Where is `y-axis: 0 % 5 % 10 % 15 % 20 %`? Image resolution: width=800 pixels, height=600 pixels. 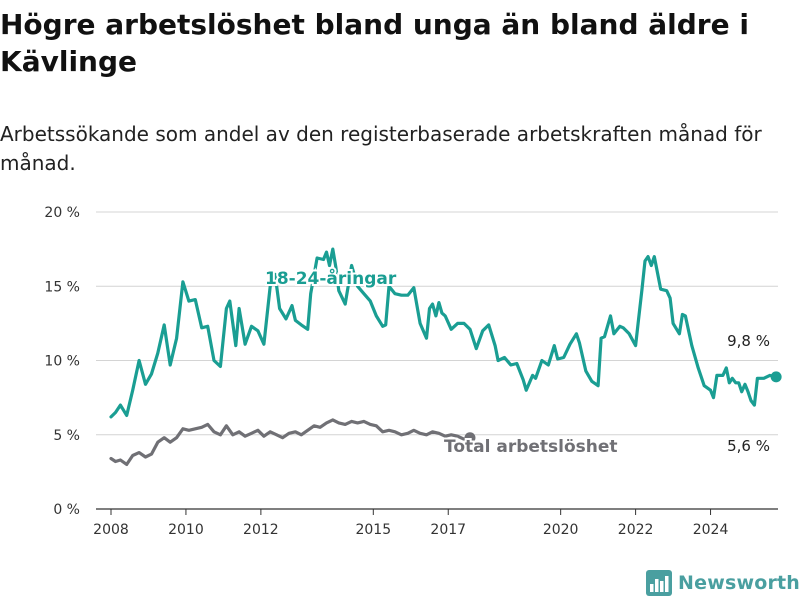
y-axis: 0 % 5 % 10 % 15 % 20 % is located at coordinates (62, 361).